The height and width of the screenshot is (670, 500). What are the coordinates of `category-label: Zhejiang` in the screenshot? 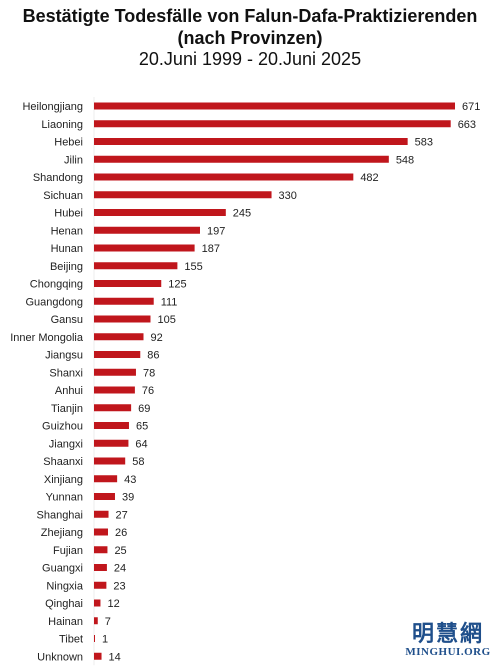 It's located at (62, 533).